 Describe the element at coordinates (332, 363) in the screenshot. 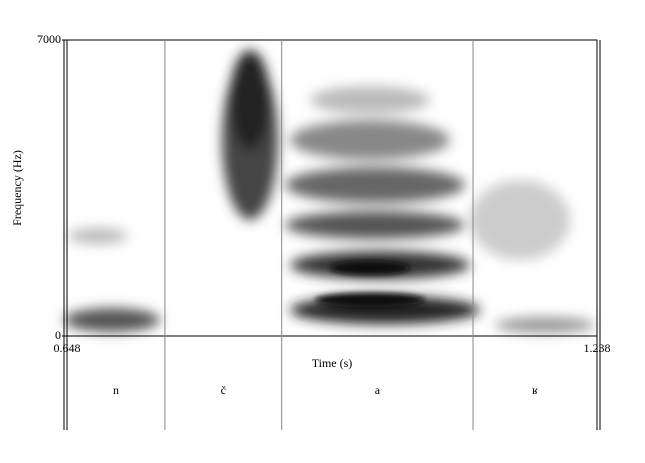

I see `x-axis-label: Time (s)` at that location.